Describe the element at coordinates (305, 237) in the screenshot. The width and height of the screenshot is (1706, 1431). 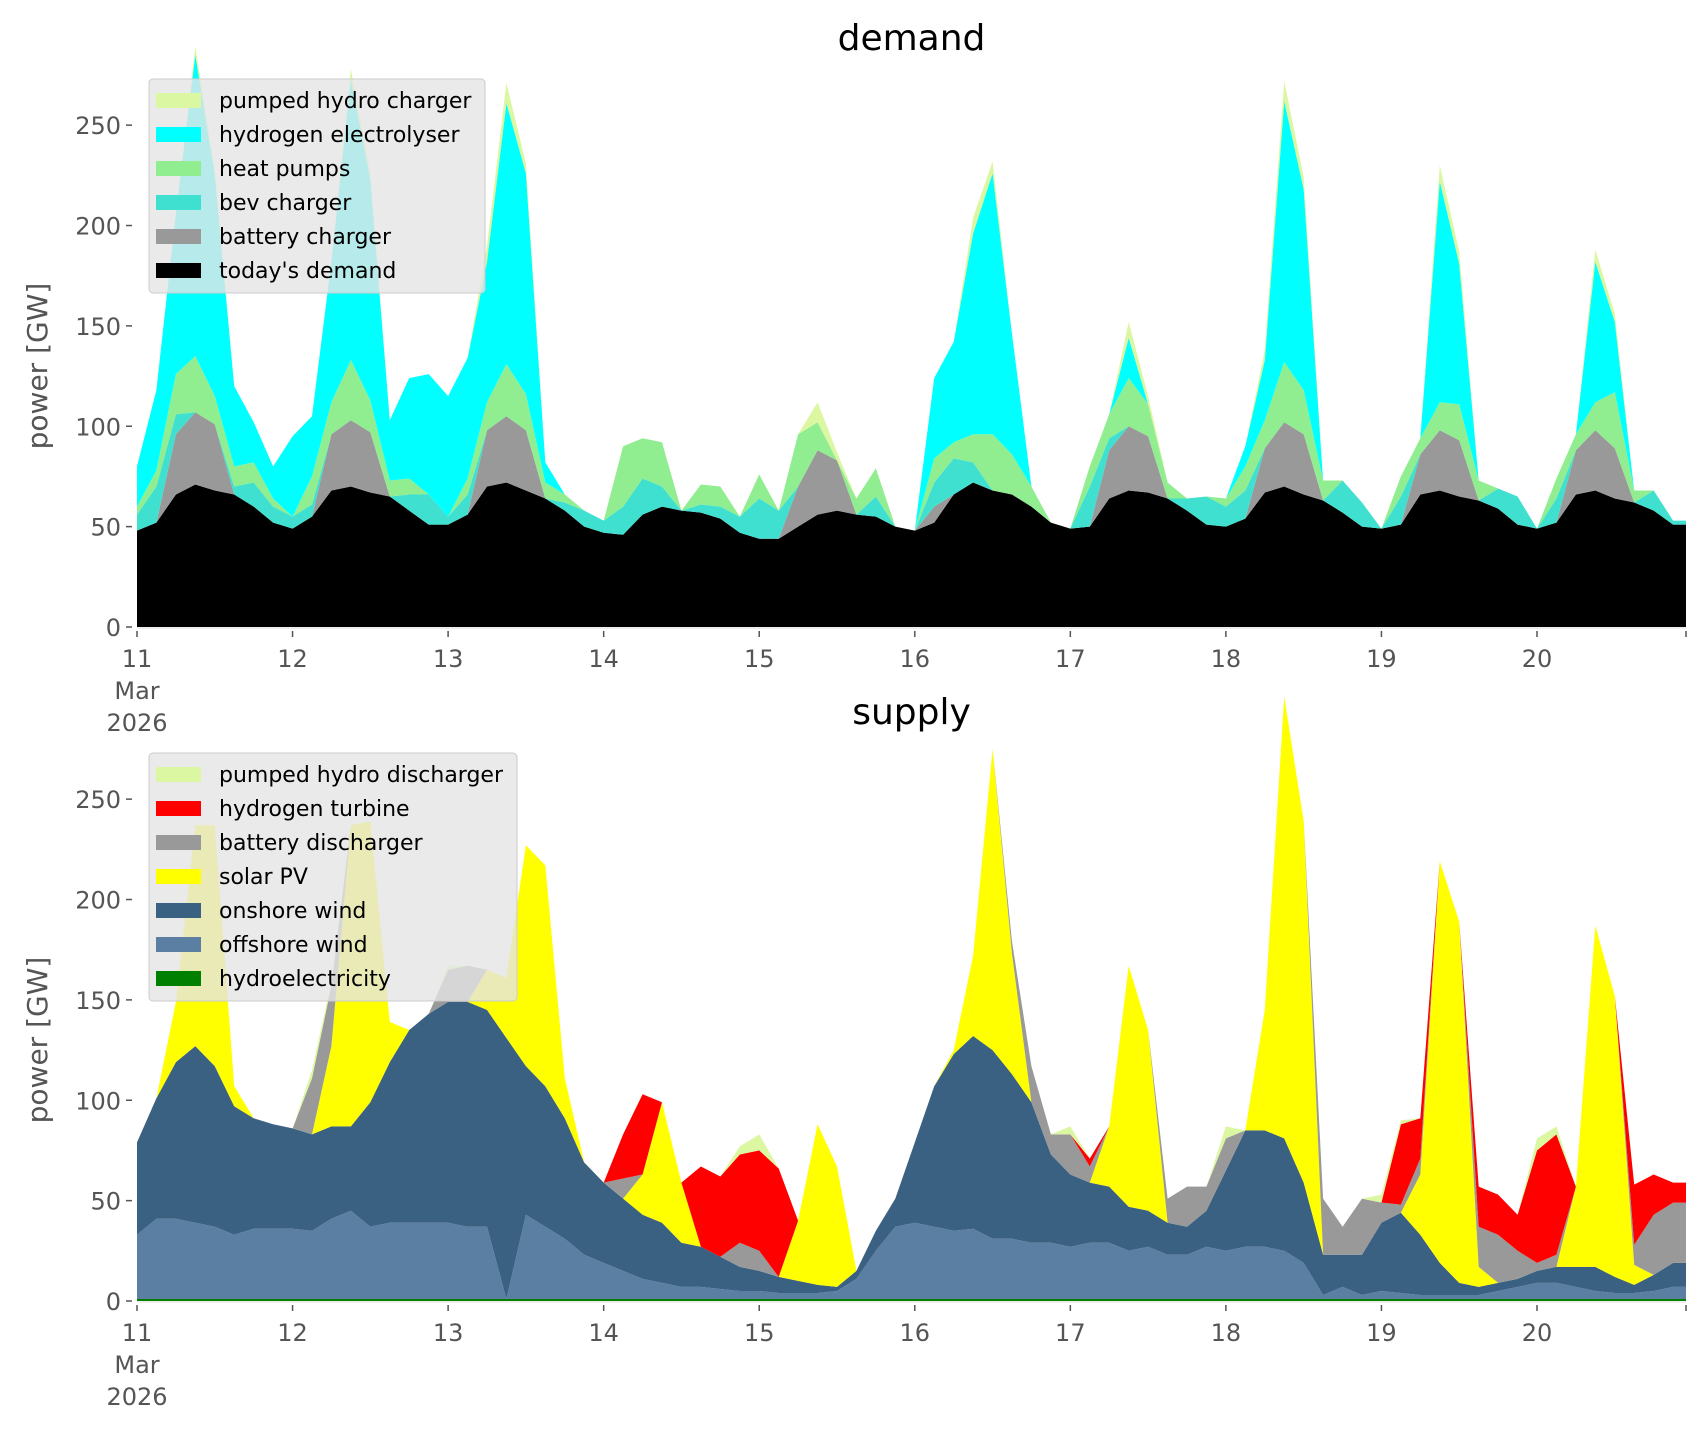
I see `legend-label: battery charger` at that location.